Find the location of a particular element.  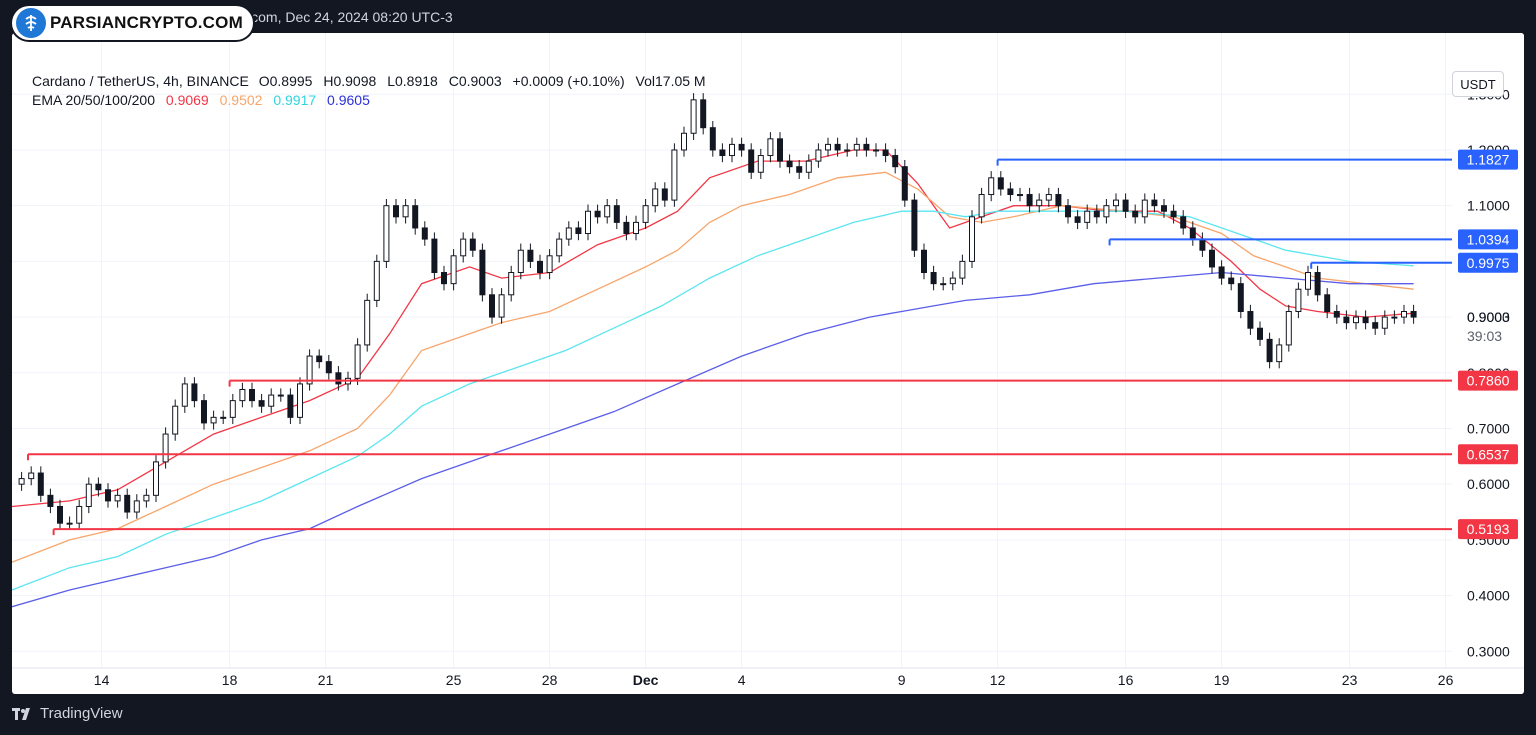

level-tag-label: 0.5193 is located at coordinates (1488, 529).